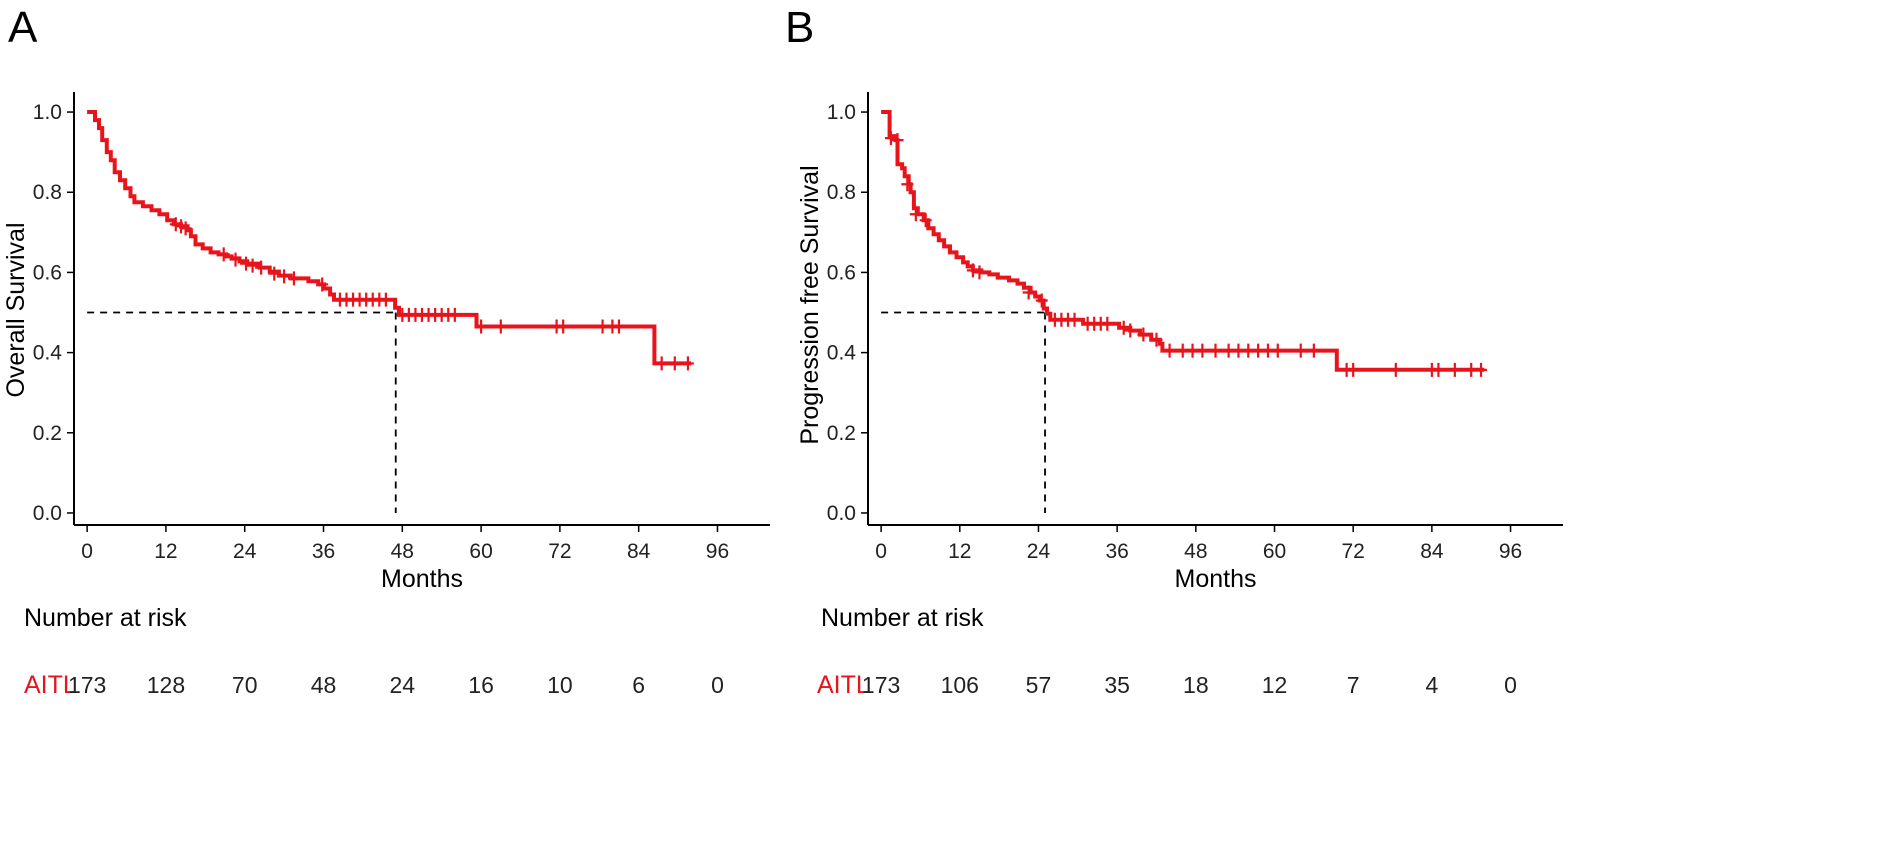  What do you see at coordinates (47, 112) in the screenshot?
I see `y-tick-label: 1.0` at bounding box center [47, 112].